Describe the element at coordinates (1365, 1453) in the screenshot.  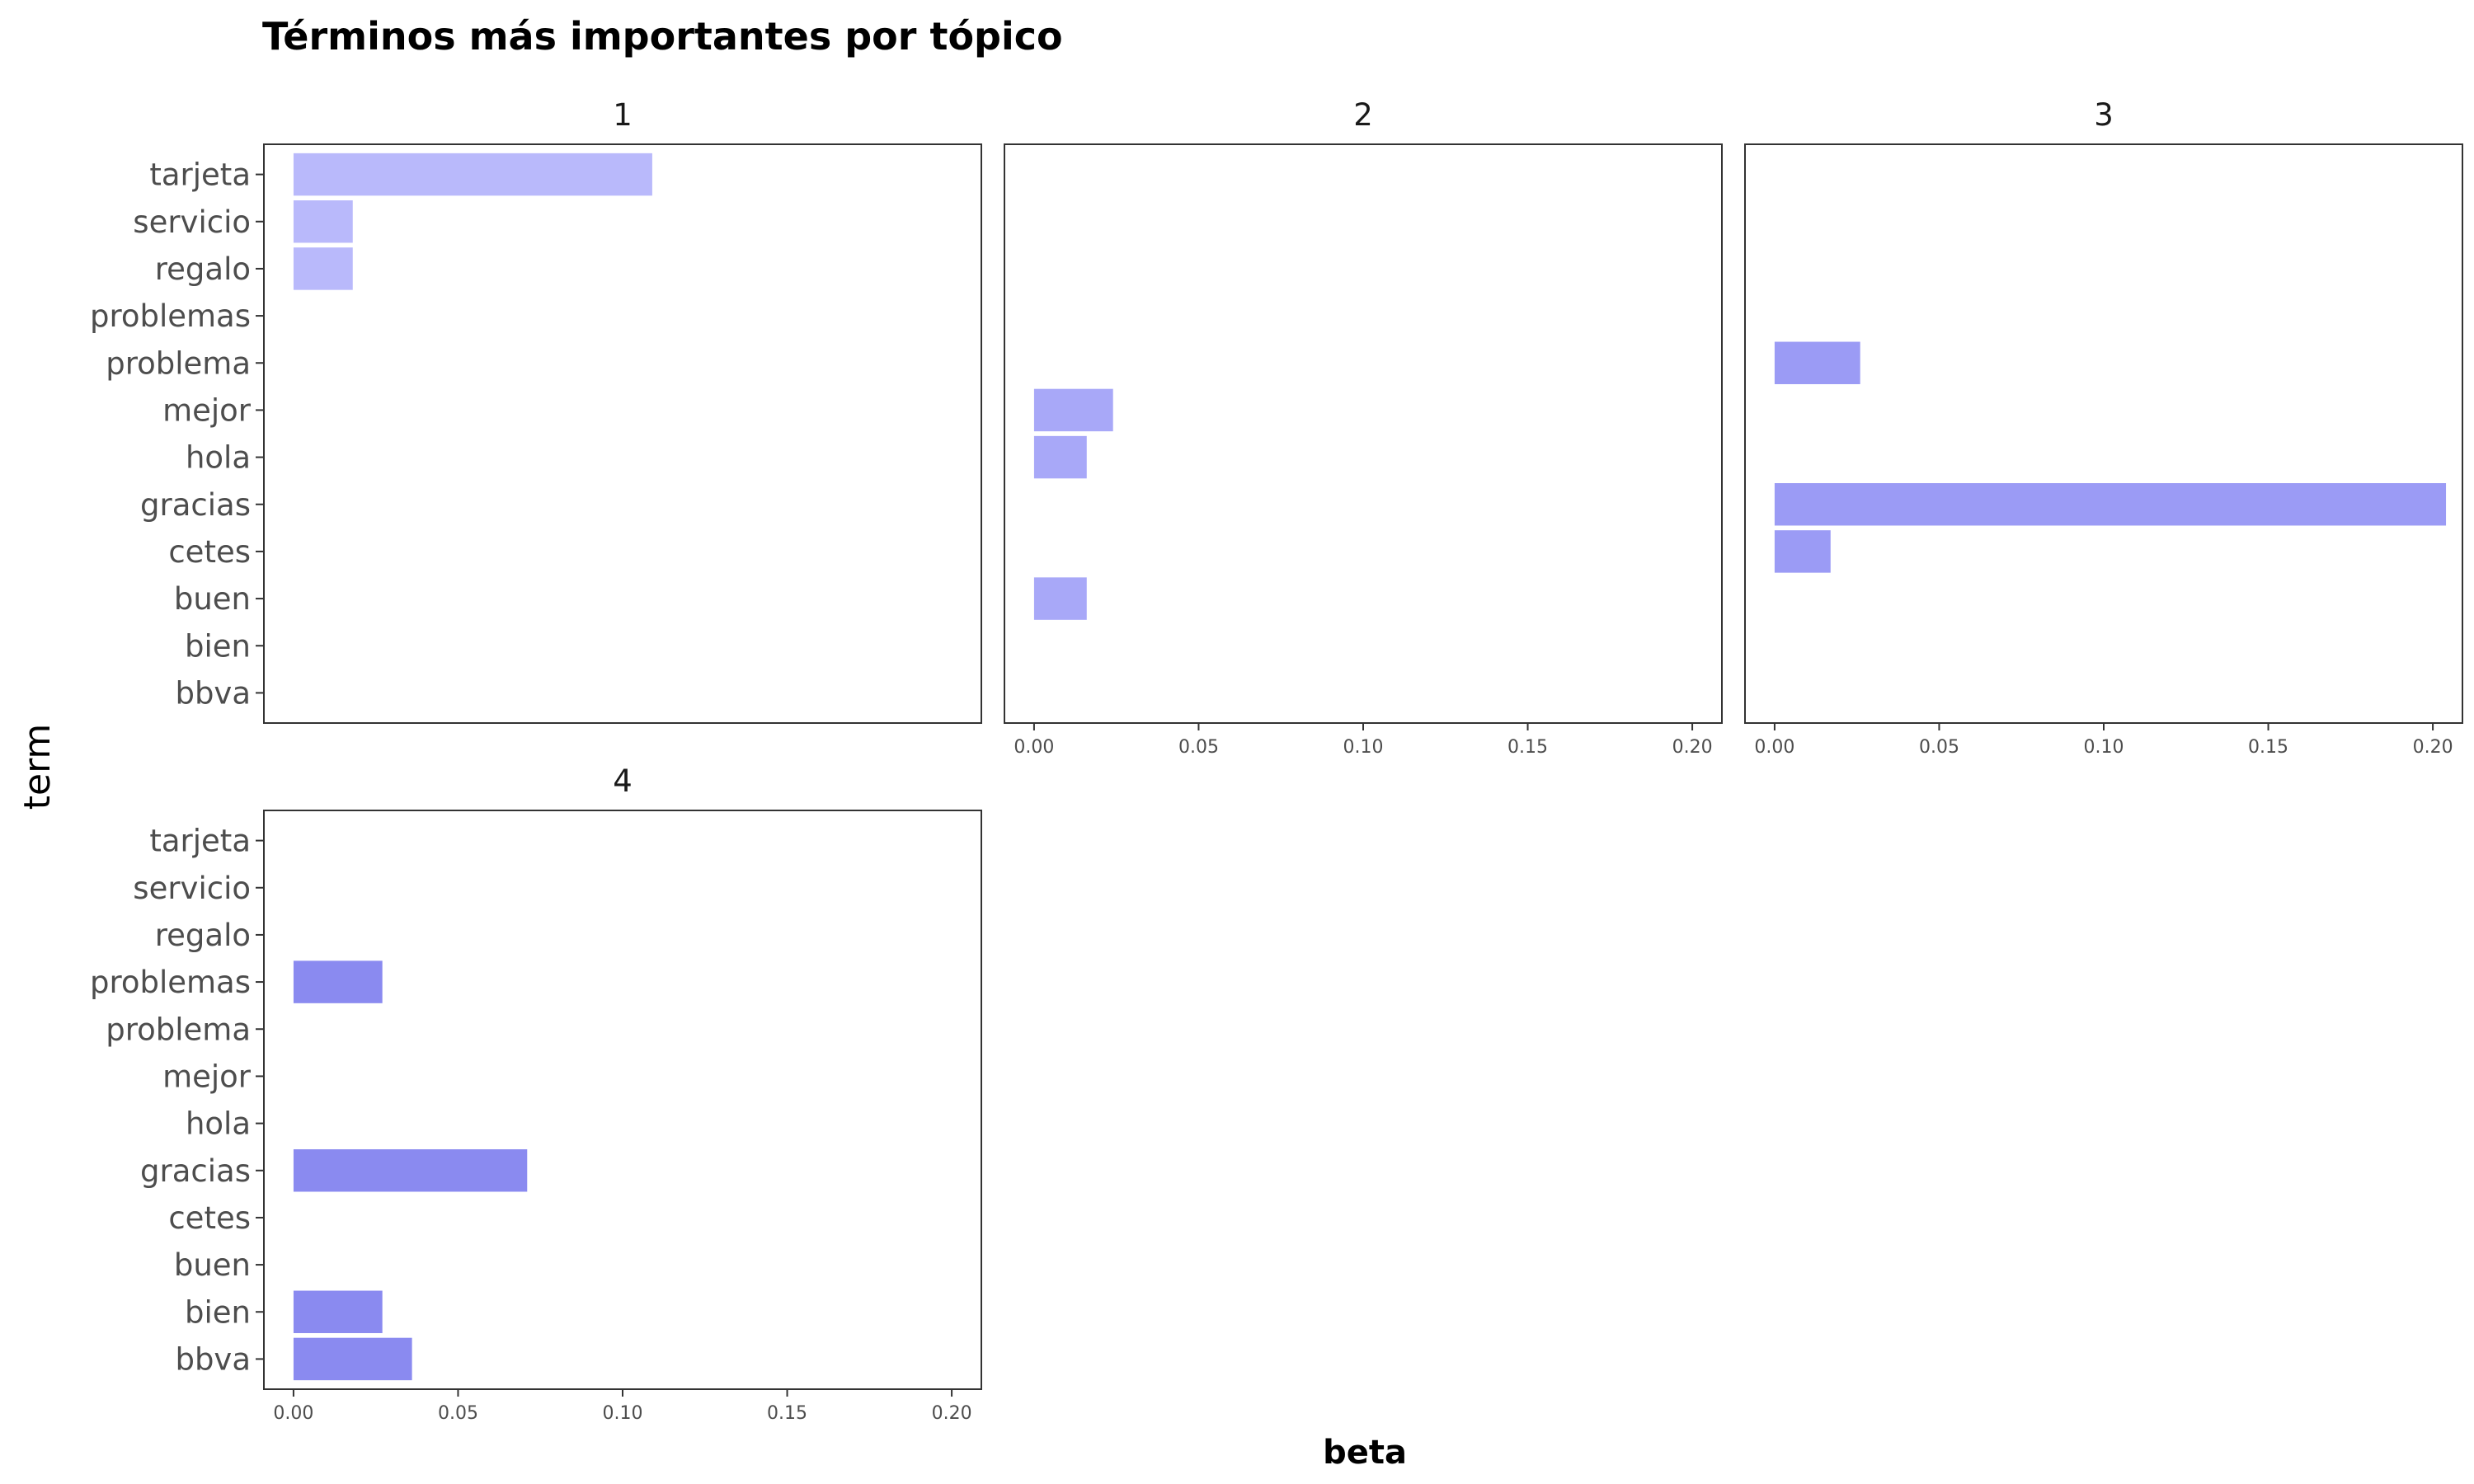
I see `x-axis-title: beta` at that location.